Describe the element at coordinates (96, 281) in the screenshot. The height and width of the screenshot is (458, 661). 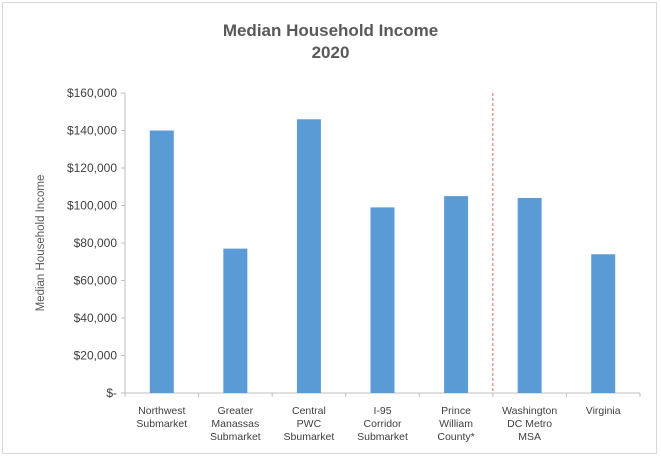
I see `y-tick-label: $60,000` at that location.